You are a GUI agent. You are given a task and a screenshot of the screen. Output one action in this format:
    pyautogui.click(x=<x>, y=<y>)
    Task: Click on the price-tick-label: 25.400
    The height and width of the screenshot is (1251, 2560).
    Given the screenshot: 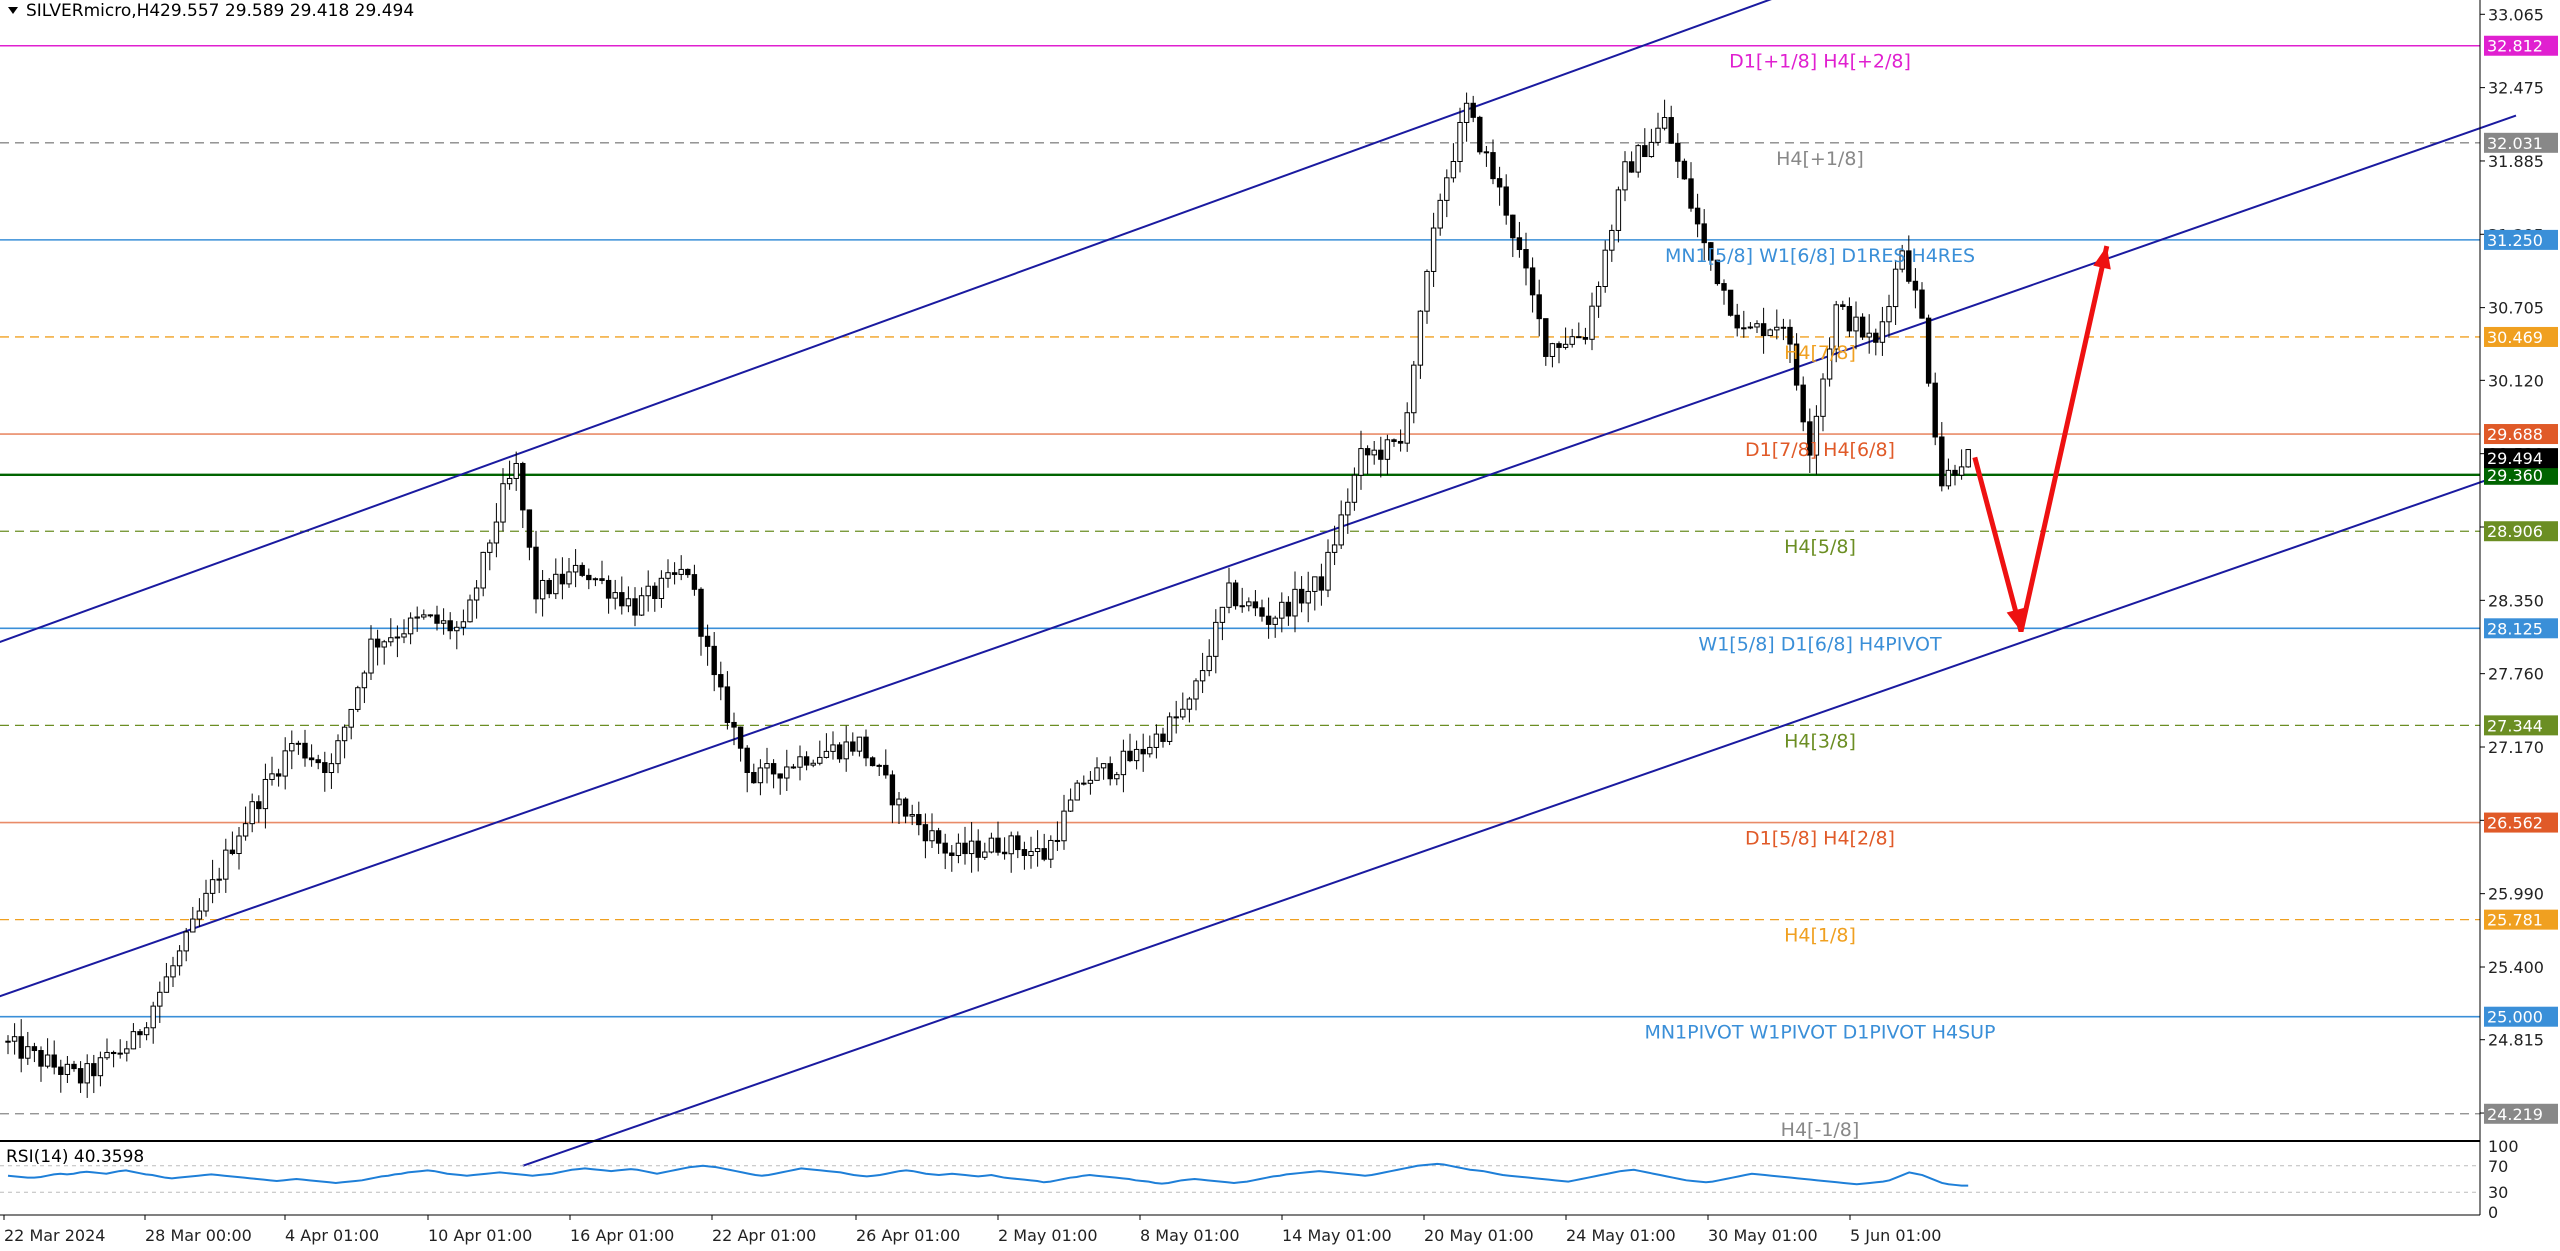 What is the action you would take?
    pyautogui.click(x=2516, y=967)
    